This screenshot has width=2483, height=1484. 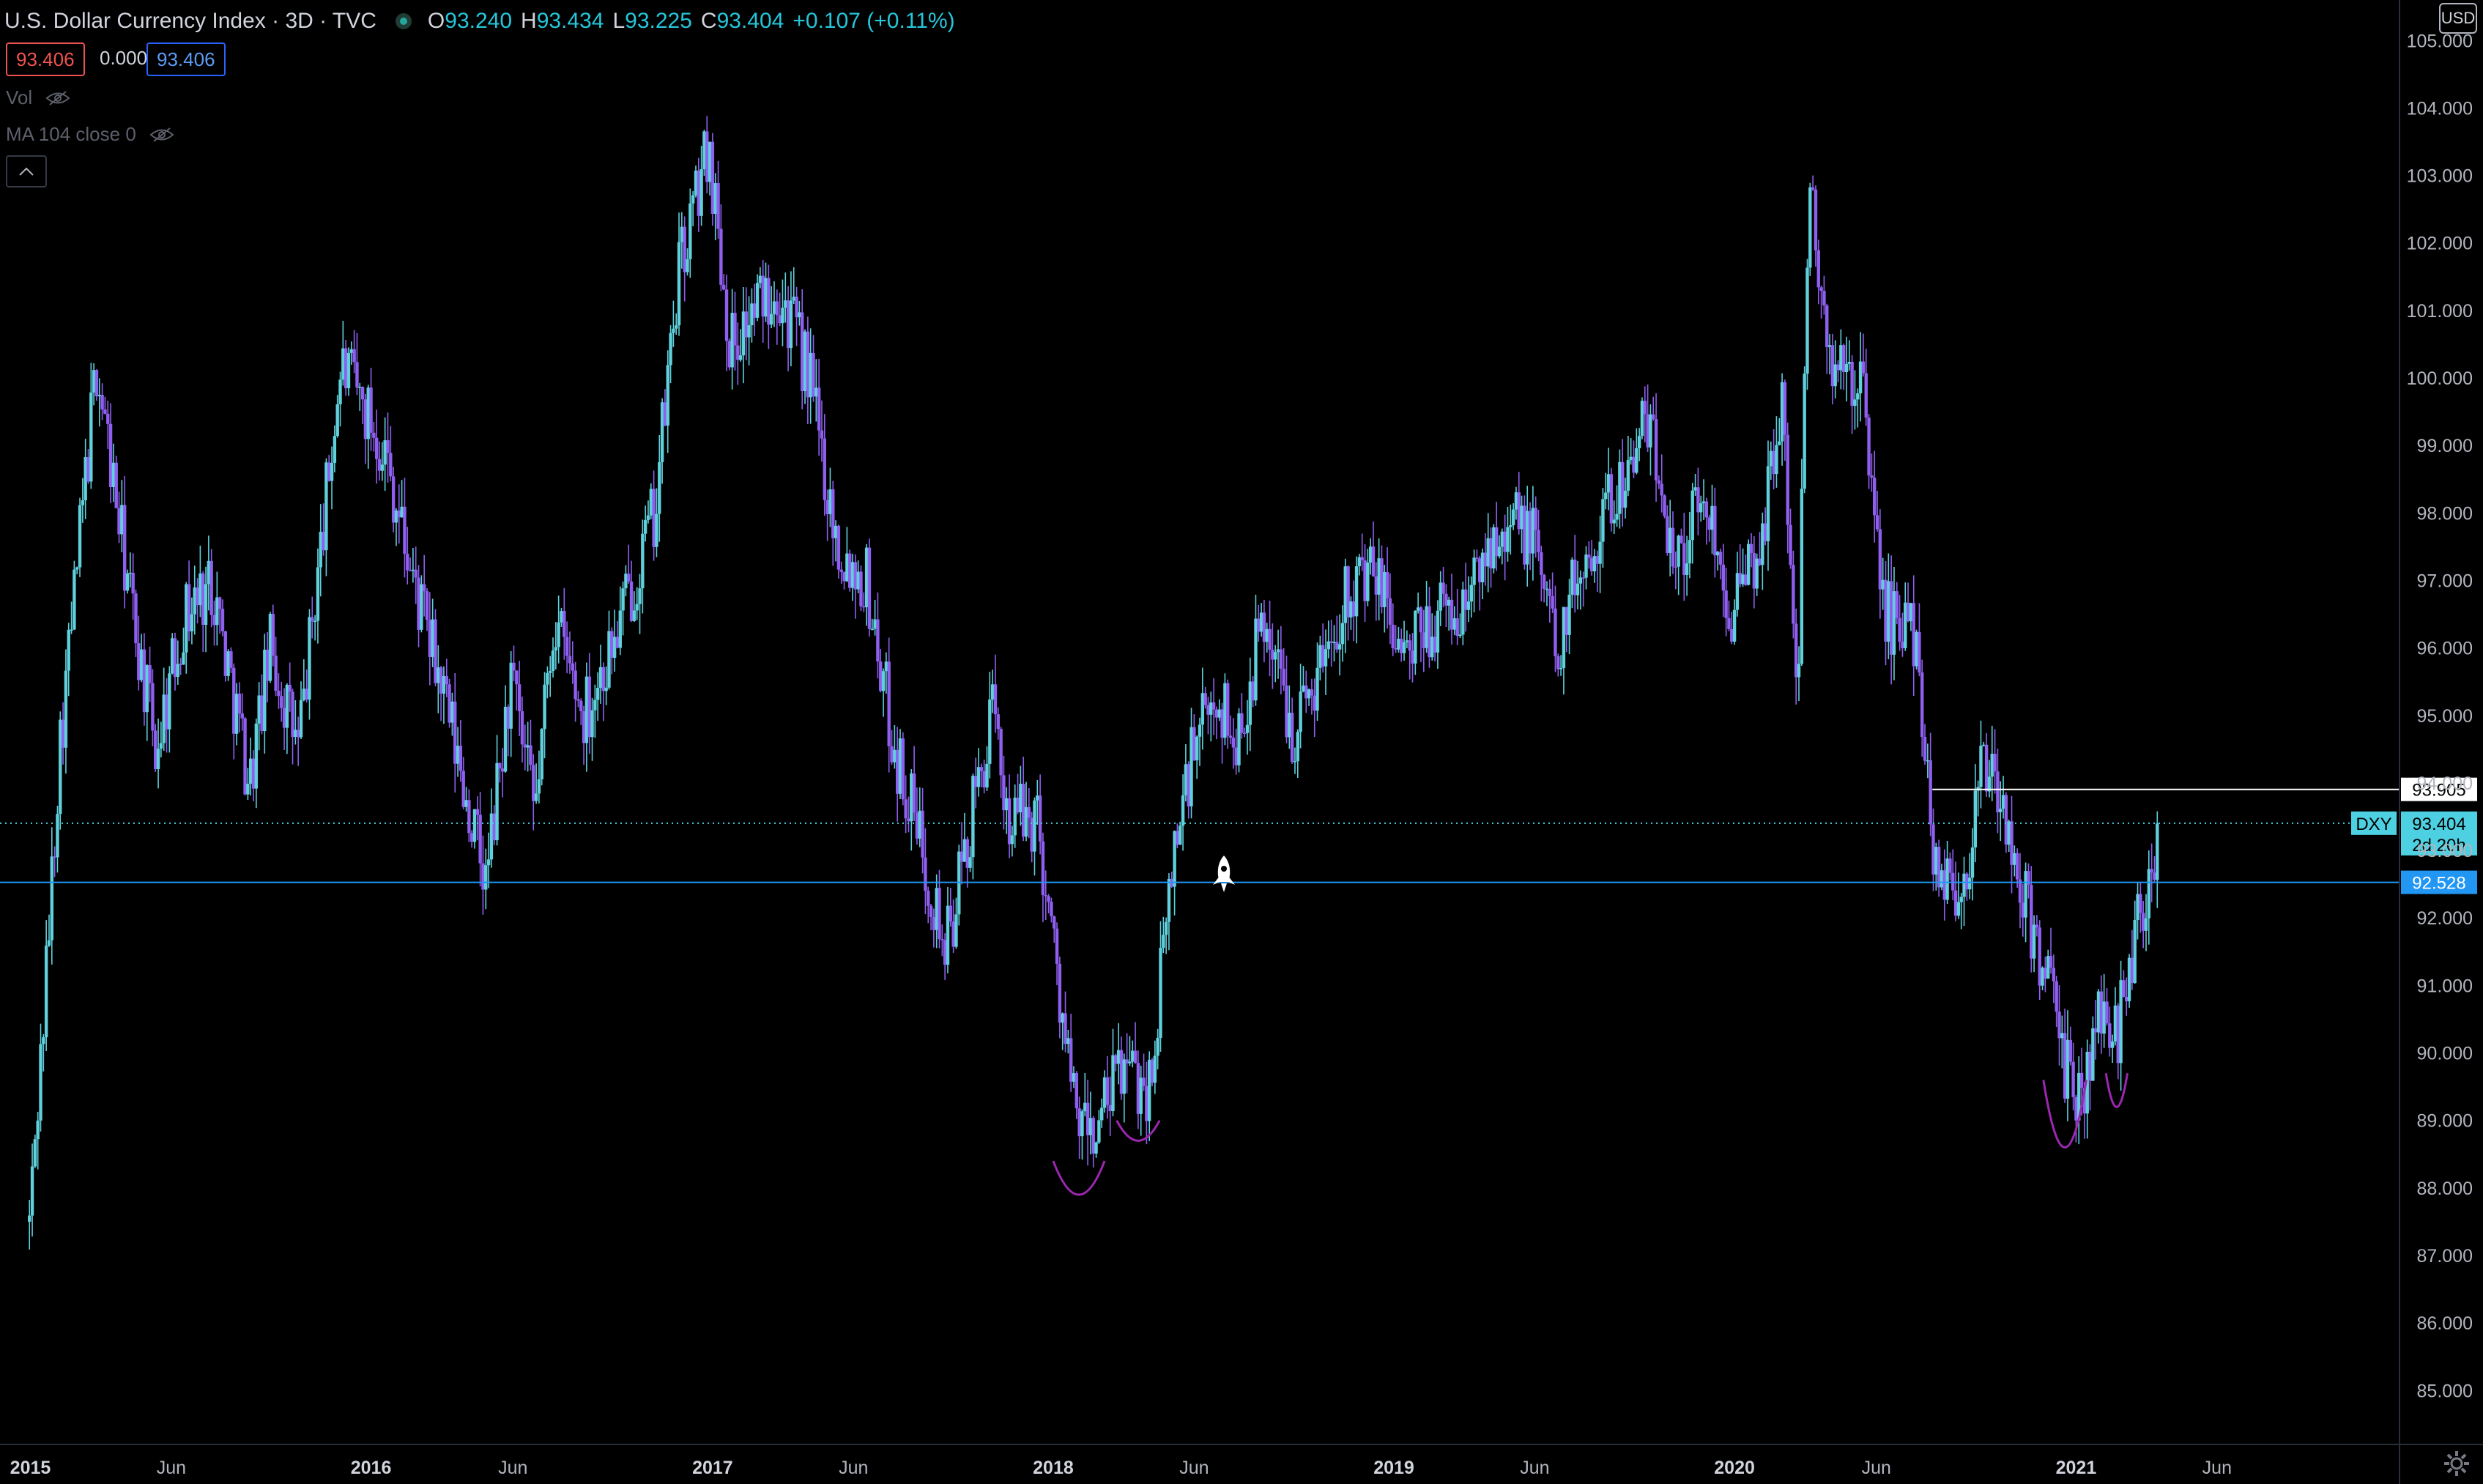 I want to click on indicator-volume: Vol, so click(x=38, y=97).